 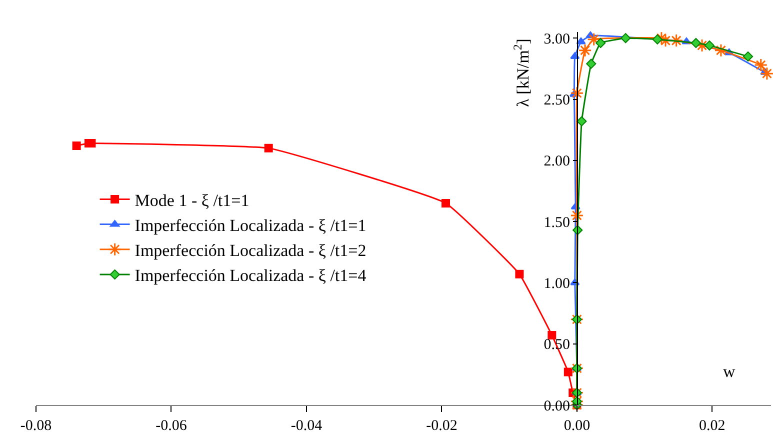 I want to click on x-tick-label: -0.02, so click(x=442, y=426).